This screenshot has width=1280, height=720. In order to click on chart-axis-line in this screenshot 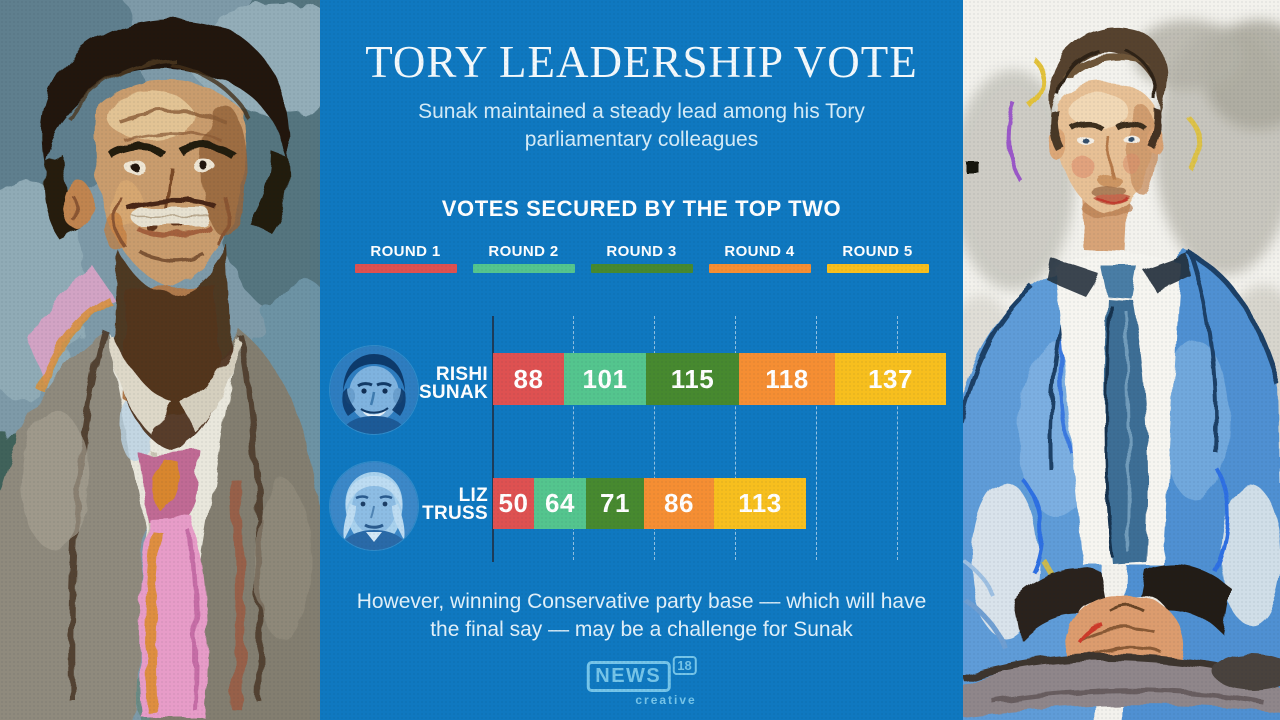, I will do `click(493, 439)`.